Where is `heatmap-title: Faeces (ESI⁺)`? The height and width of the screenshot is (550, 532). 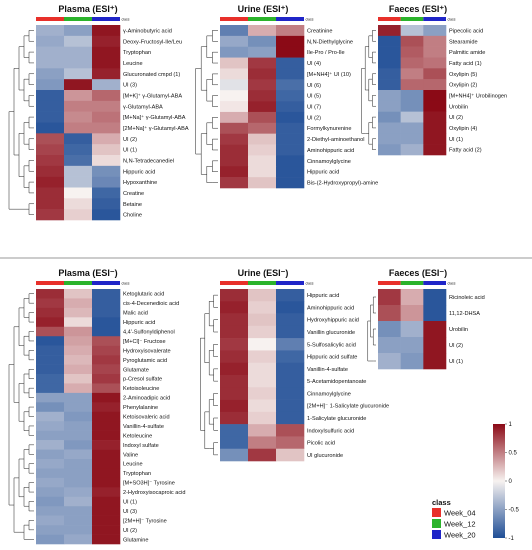
heatmap-title: Faeces (ESI⁺) is located at coordinates (418, 9).